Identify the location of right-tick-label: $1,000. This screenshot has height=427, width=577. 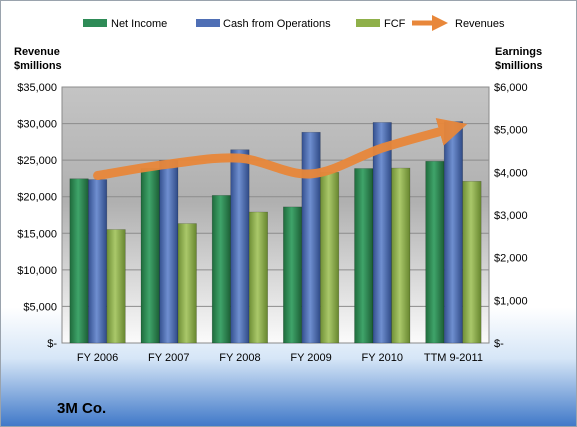
(511, 301).